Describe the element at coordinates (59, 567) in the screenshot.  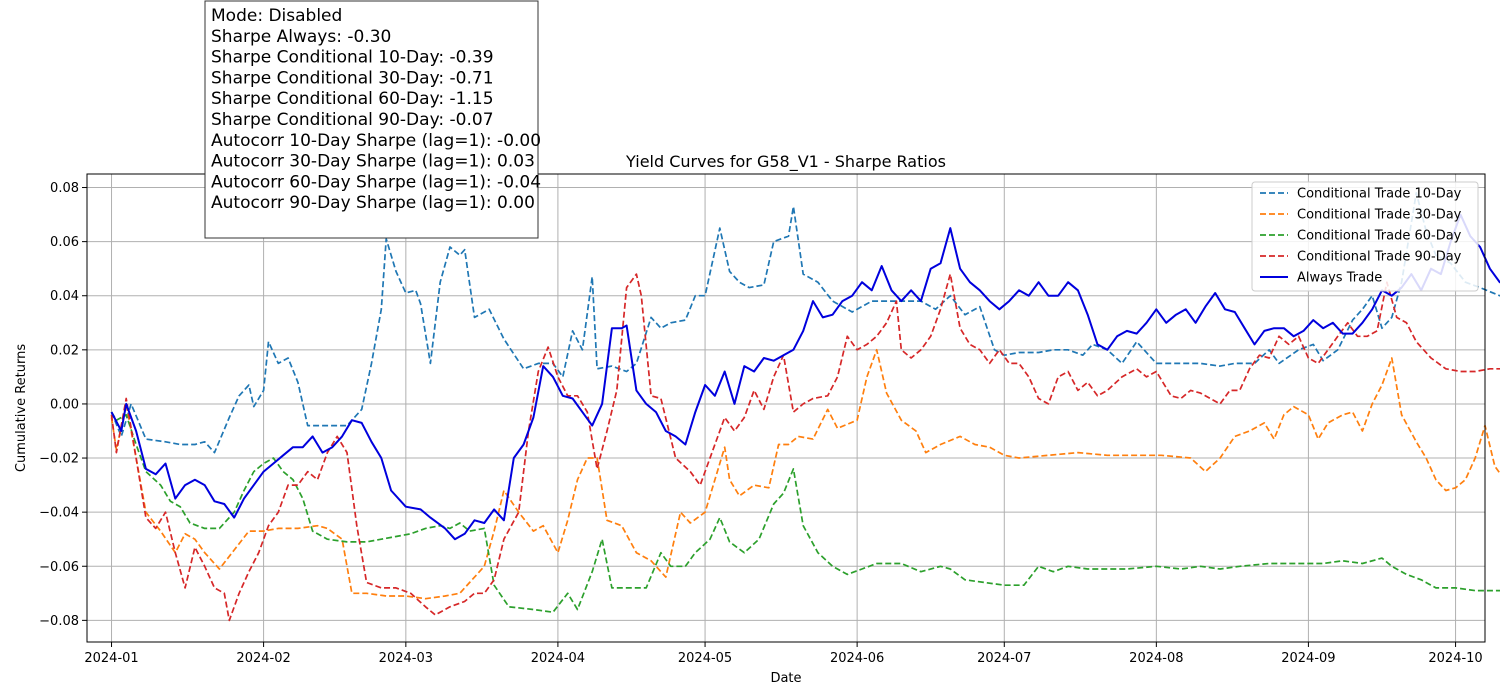
I see `y-tick-label: −0.06` at that location.